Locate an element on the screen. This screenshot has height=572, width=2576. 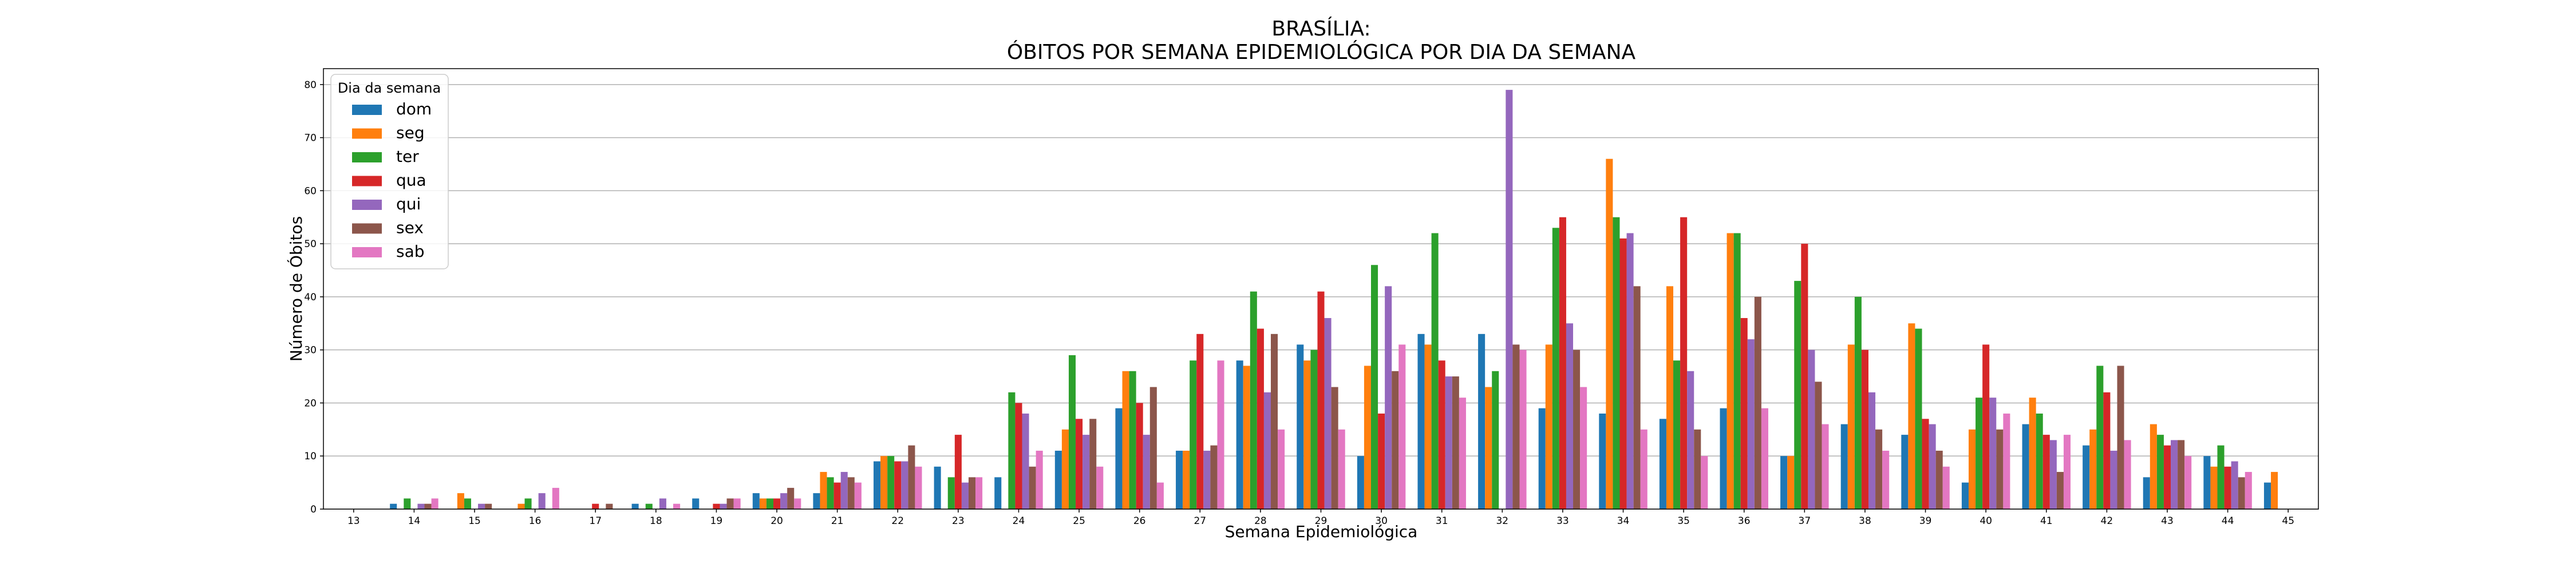
legend-swatch-qui is located at coordinates (367, 205).